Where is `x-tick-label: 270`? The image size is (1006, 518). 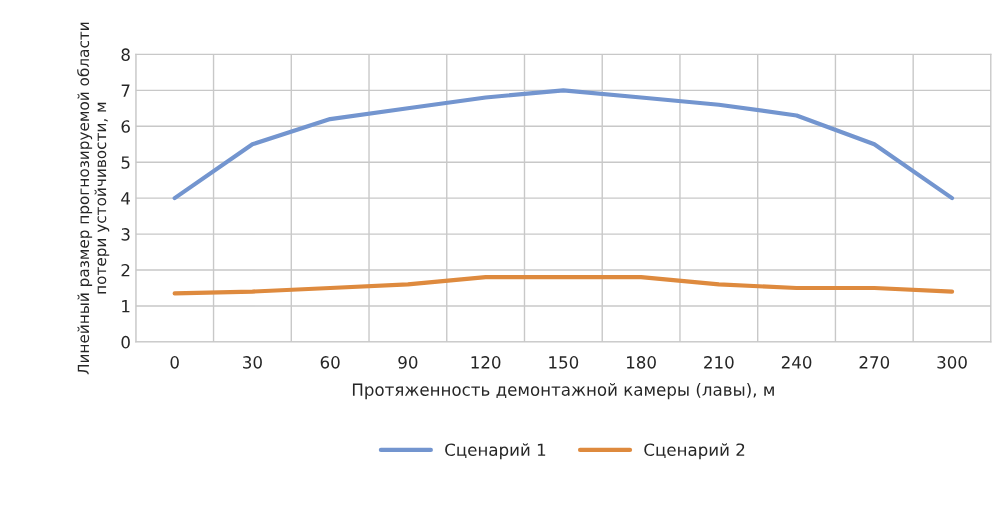
x-tick-label: 270 is located at coordinates (874, 362).